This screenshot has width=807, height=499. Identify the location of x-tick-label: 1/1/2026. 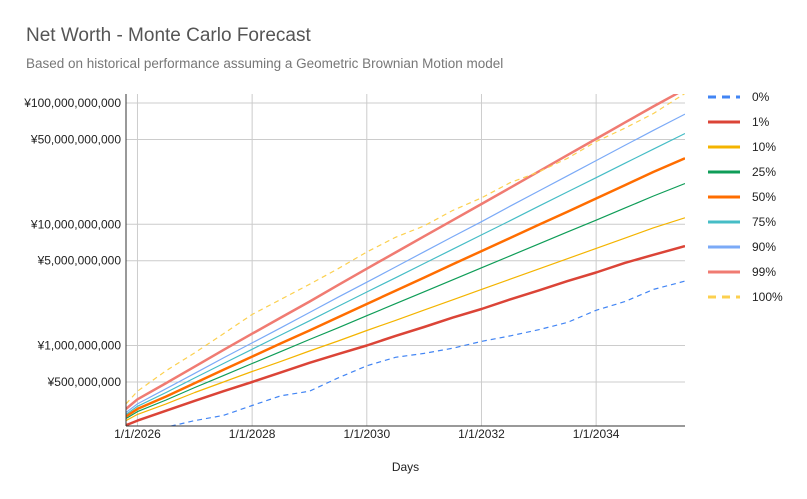
(137, 434).